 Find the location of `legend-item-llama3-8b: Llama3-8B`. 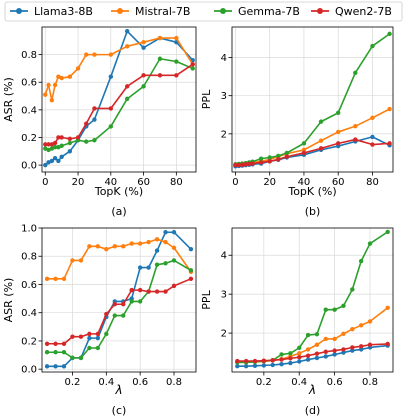

legend-item-llama3-8b: Llama3-8B is located at coordinates (51, 11).